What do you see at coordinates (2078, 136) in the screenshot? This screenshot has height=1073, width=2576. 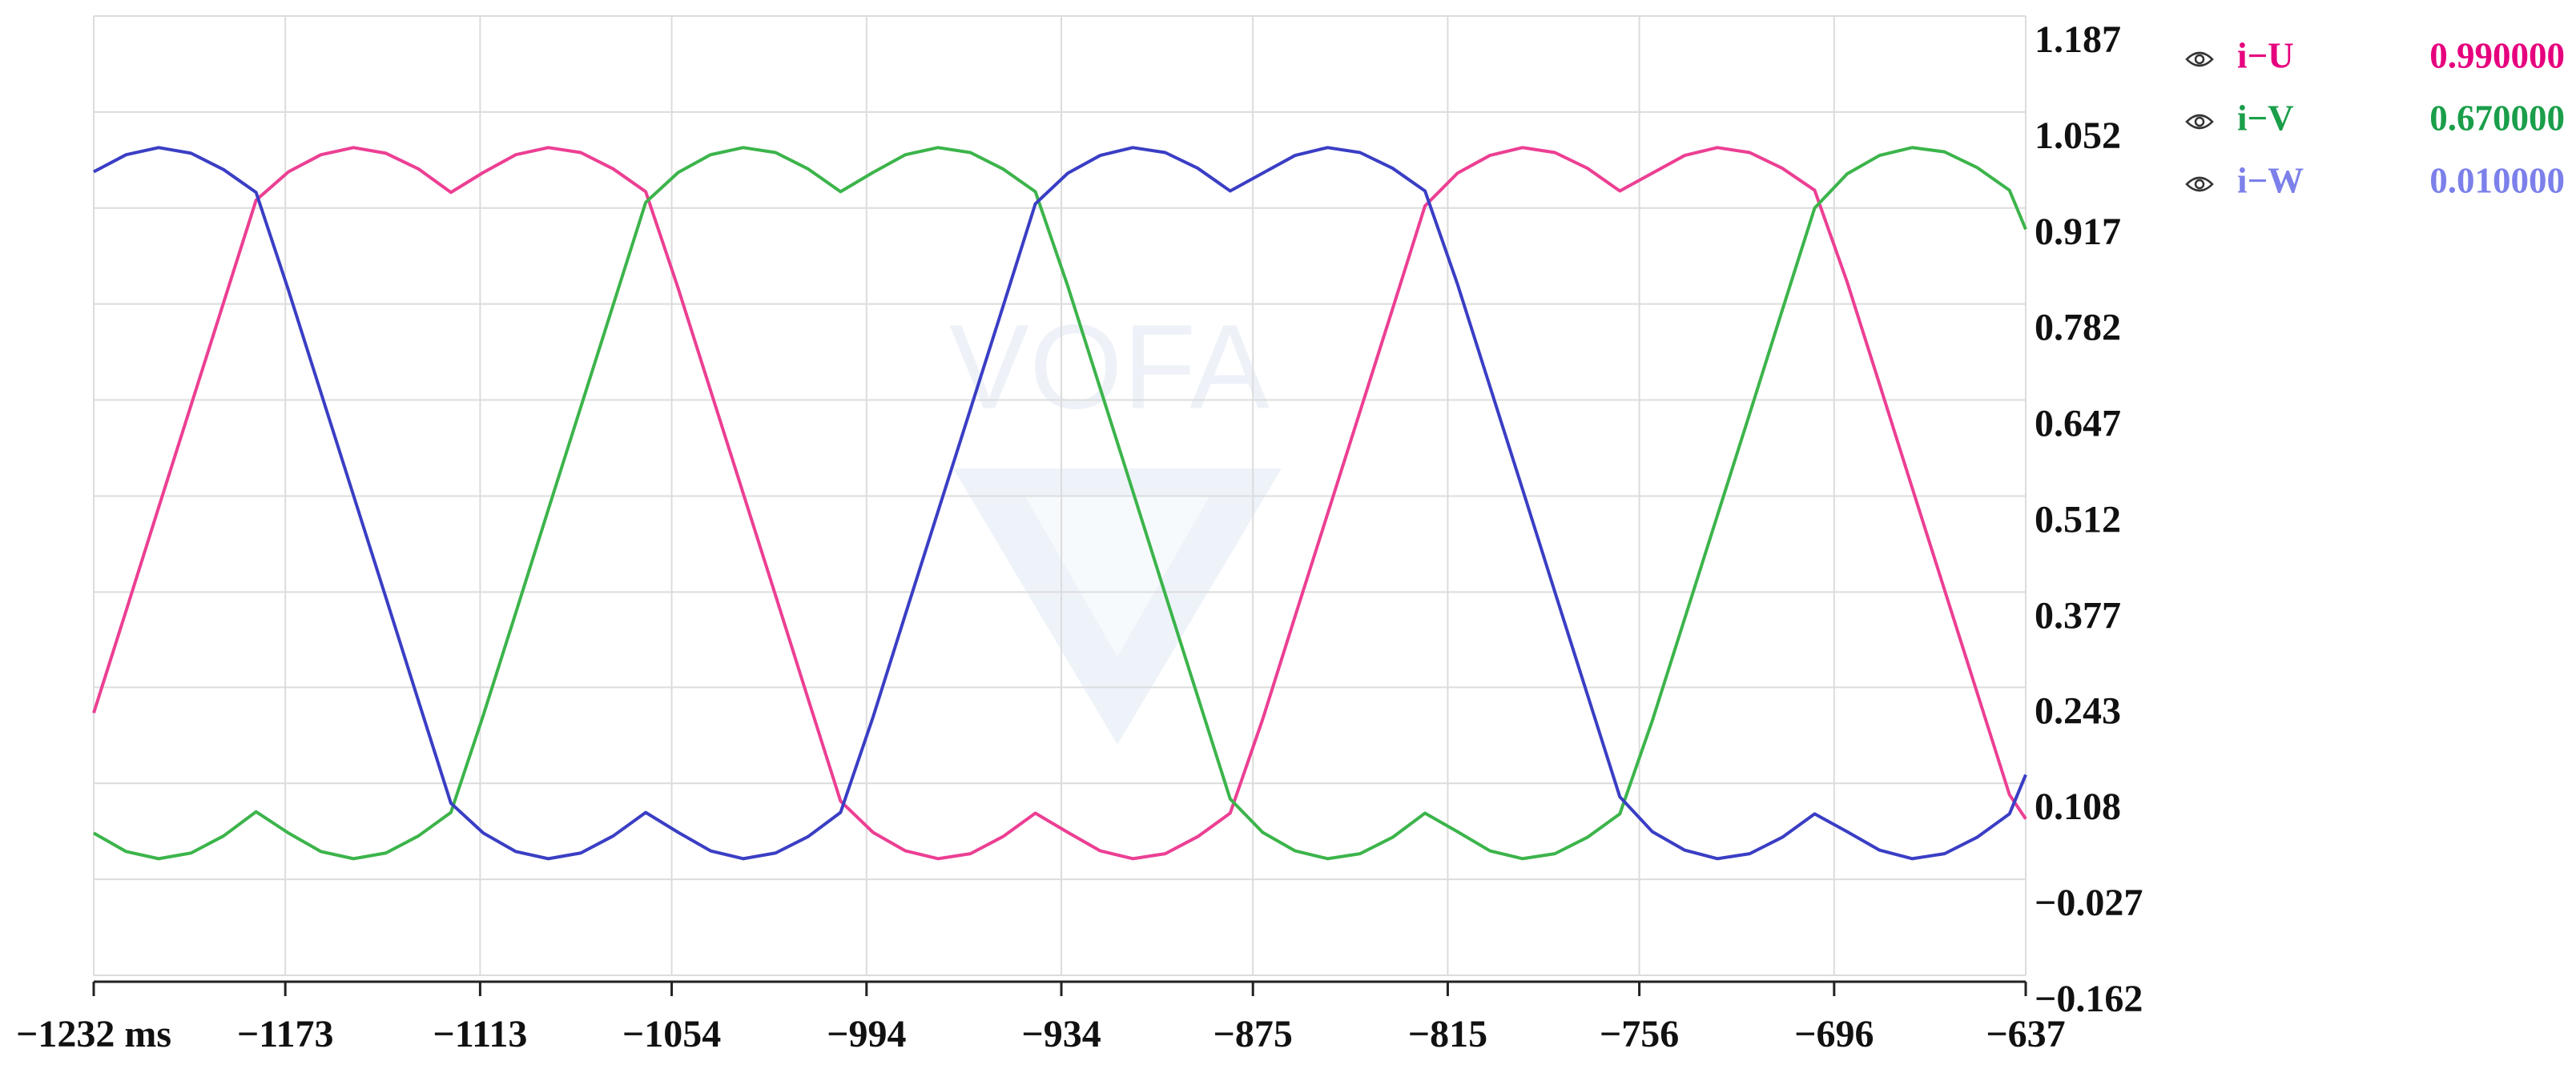 I see `y-tick-label: 1.052` at bounding box center [2078, 136].